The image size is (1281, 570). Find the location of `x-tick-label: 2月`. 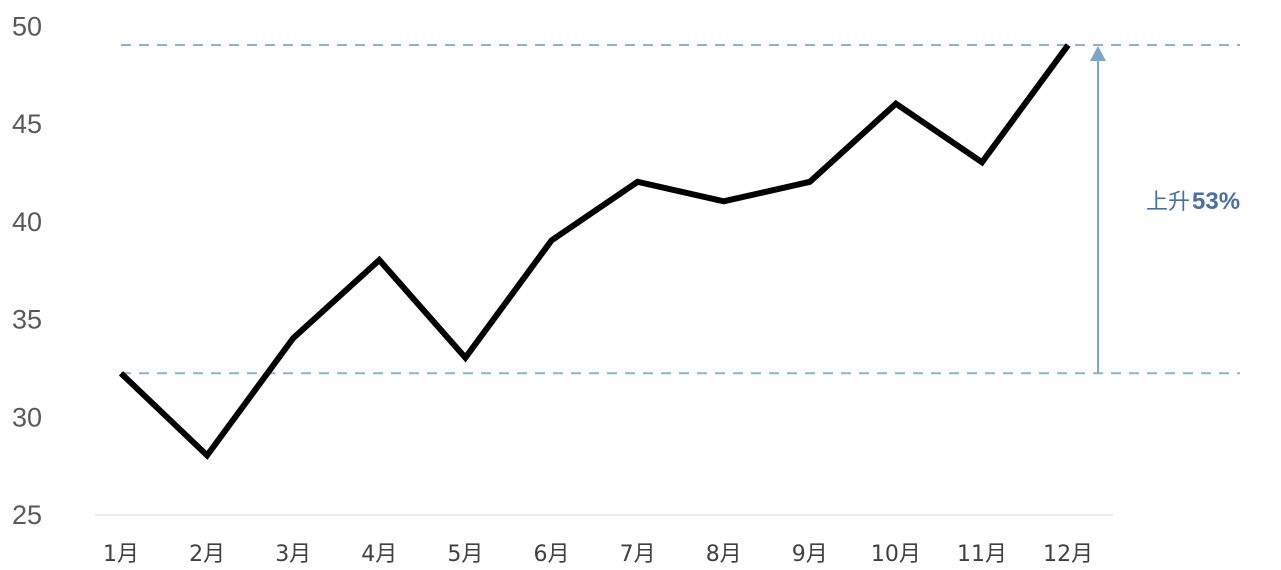

x-tick-label: 2月 is located at coordinates (207, 554).